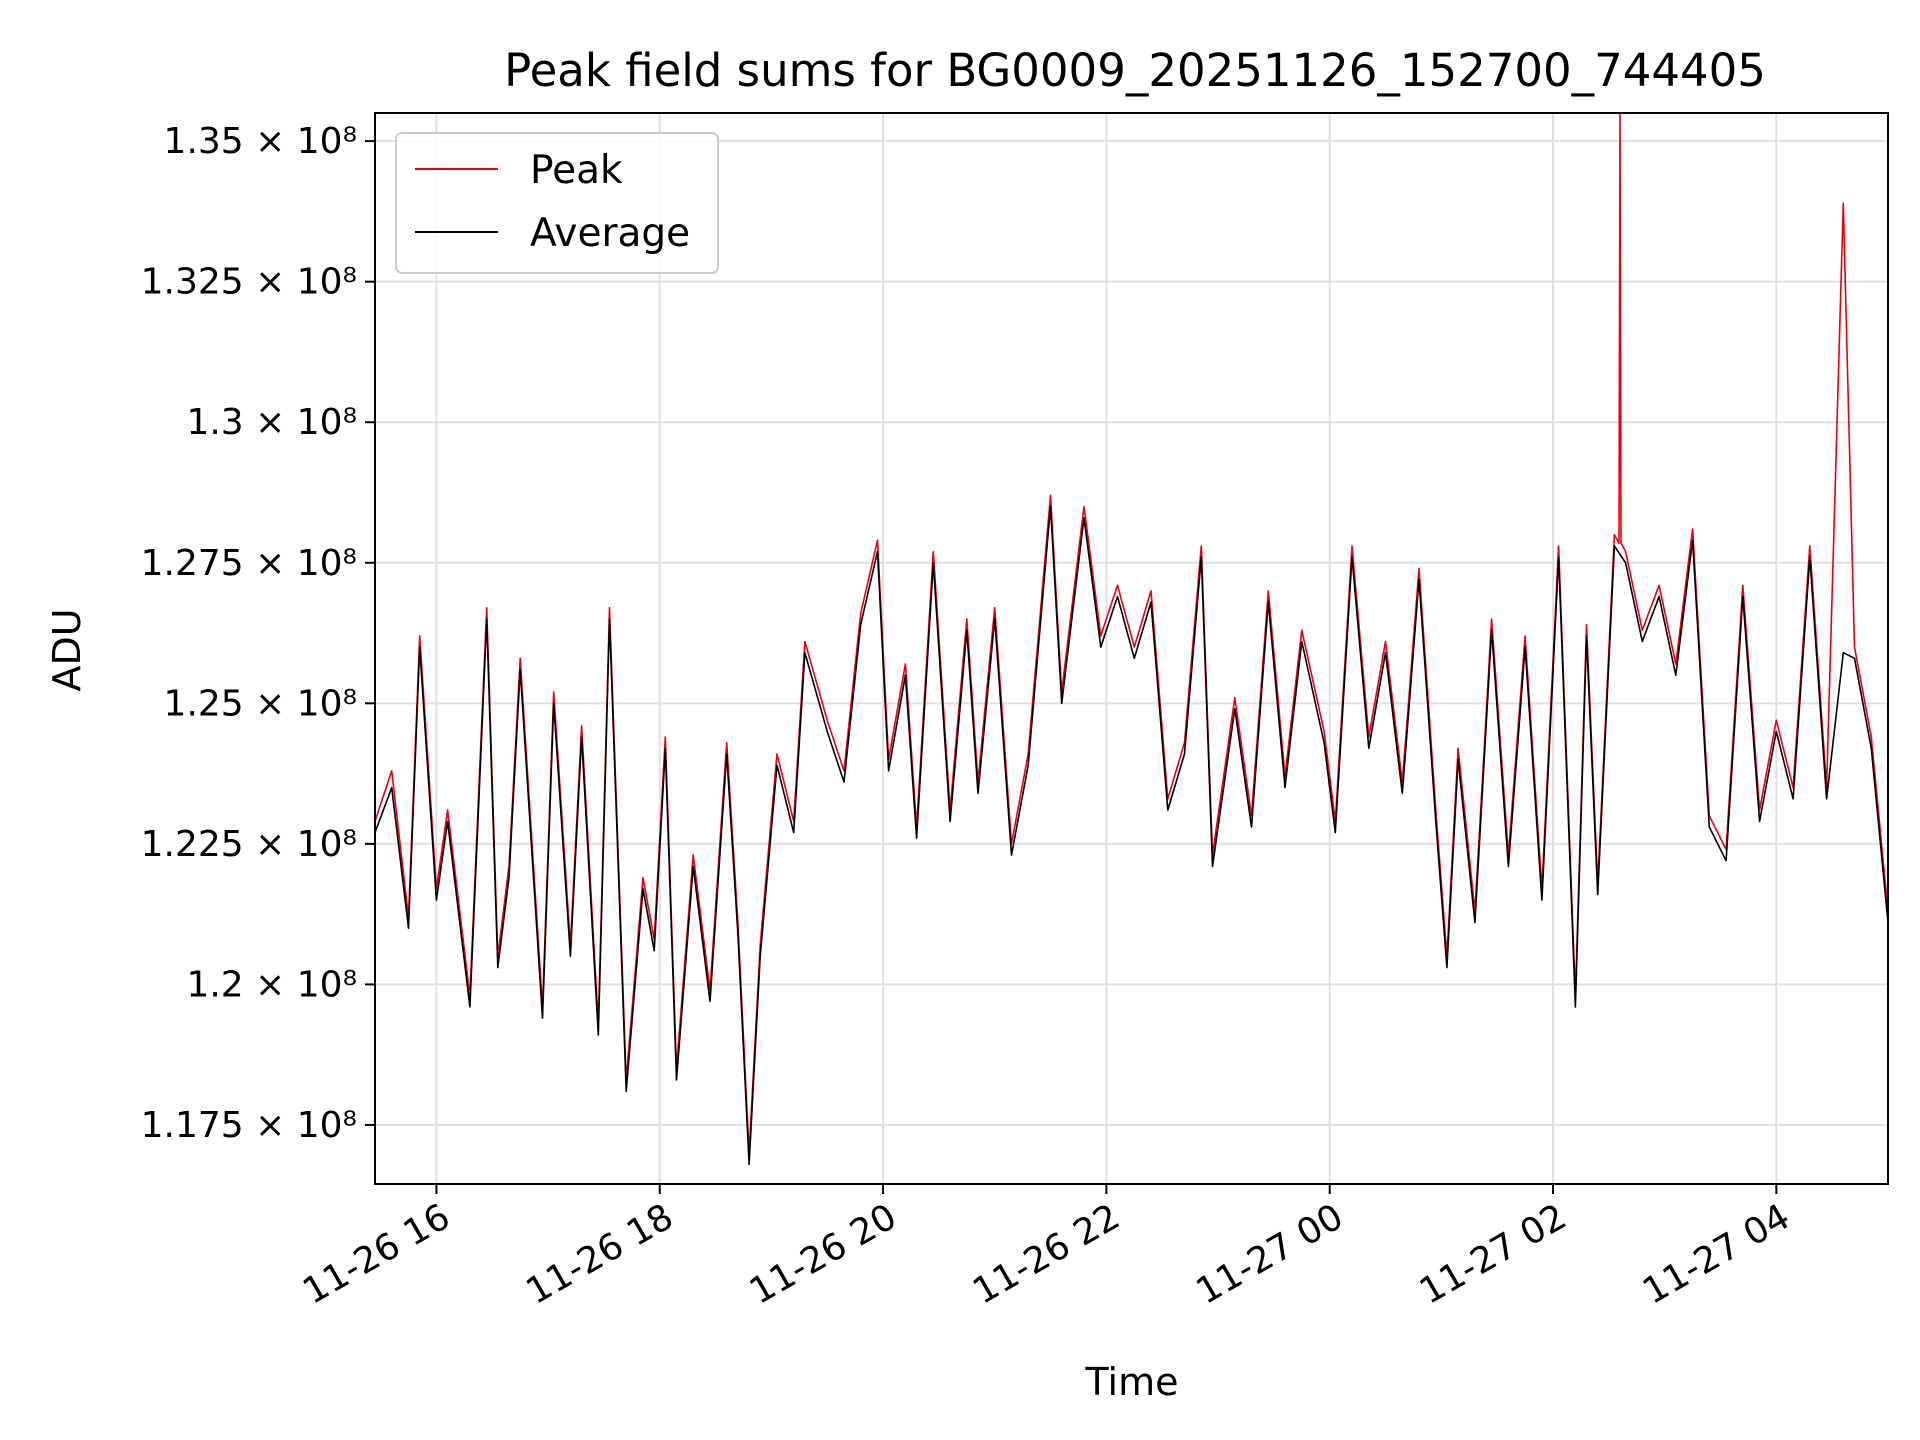 This screenshot has width=1920, height=1440. What do you see at coordinates (610, 233) in the screenshot?
I see `legend-label-average: Average` at bounding box center [610, 233].